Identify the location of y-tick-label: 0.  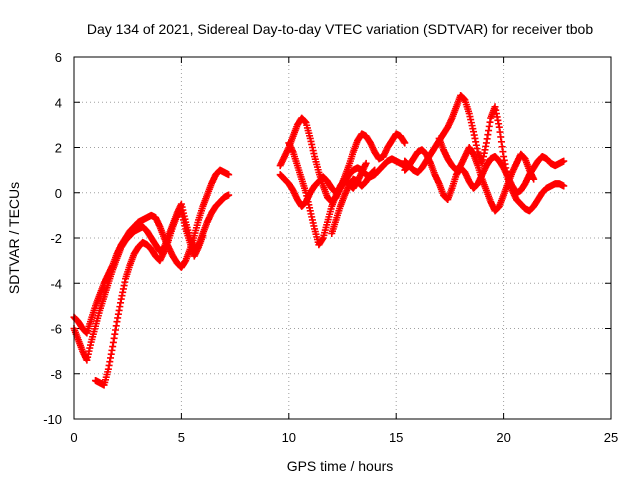
(58, 193).